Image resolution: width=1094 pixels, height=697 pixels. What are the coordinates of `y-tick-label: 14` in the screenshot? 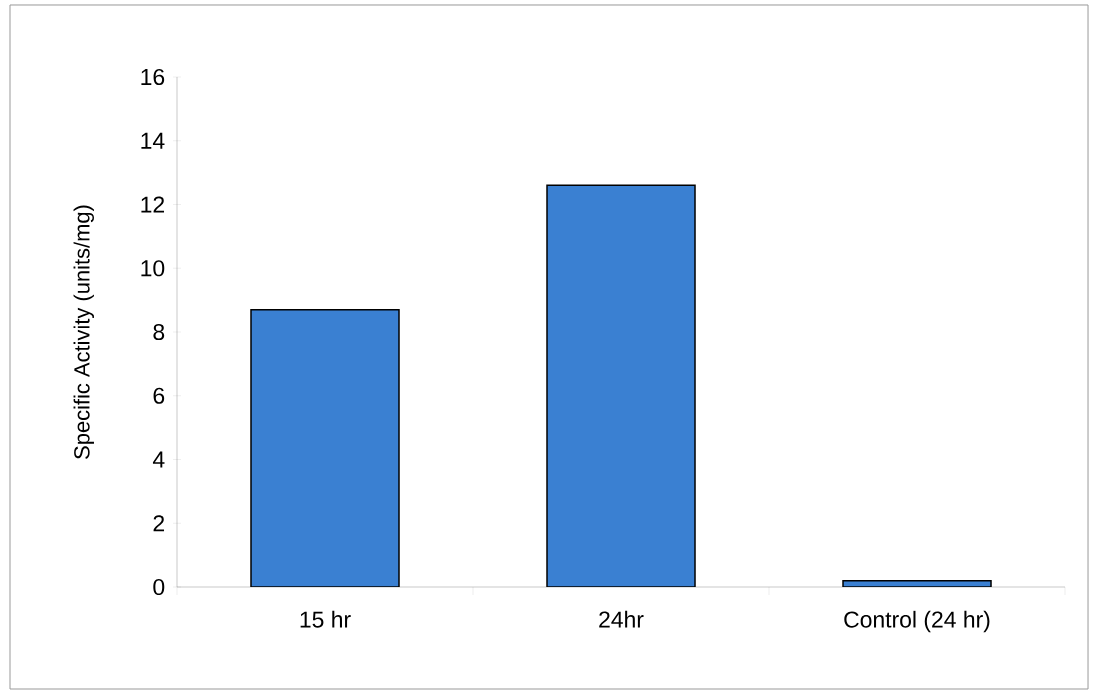 It's located at (153, 140).